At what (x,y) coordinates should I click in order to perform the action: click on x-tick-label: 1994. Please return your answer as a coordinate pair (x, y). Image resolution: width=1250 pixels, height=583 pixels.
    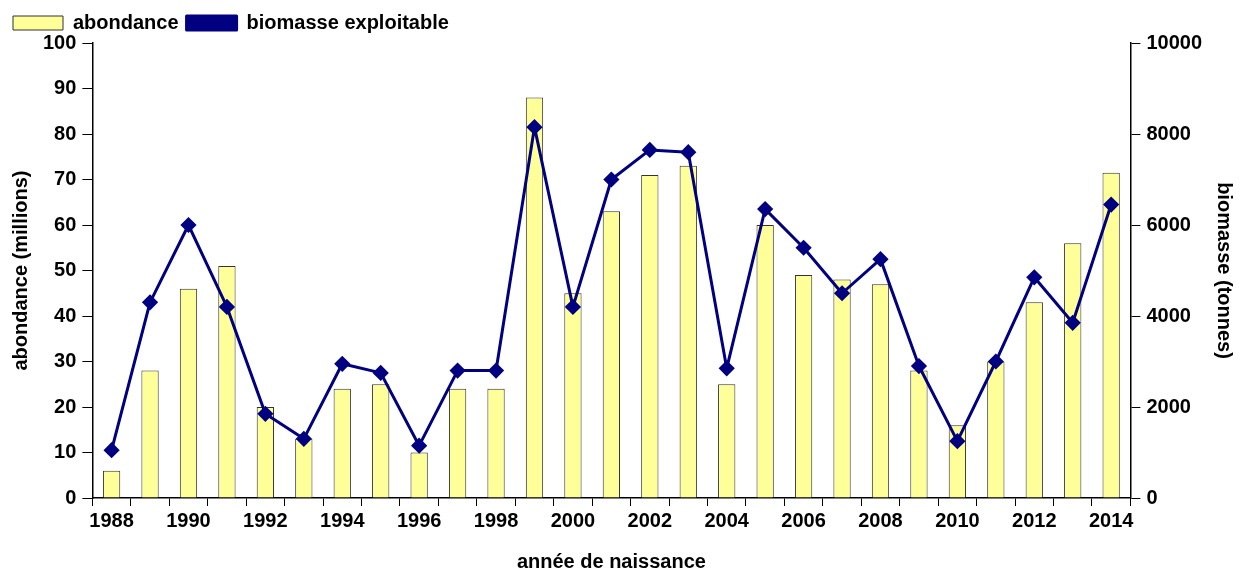
    Looking at the image, I should click on (343, 519).